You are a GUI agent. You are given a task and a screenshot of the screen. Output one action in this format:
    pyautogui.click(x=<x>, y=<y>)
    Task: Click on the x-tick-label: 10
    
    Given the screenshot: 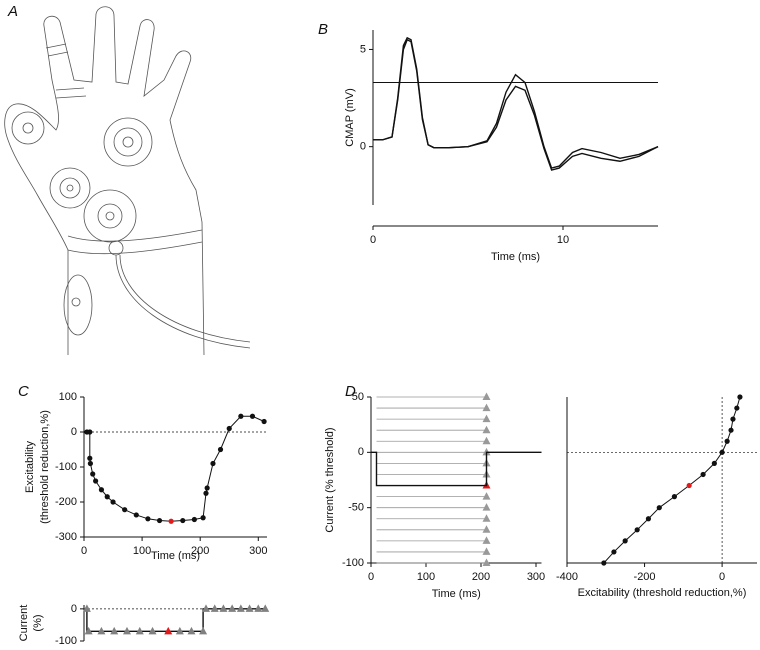 What is the action you would take?
    pyautogui.click(x=563, y=240)
    